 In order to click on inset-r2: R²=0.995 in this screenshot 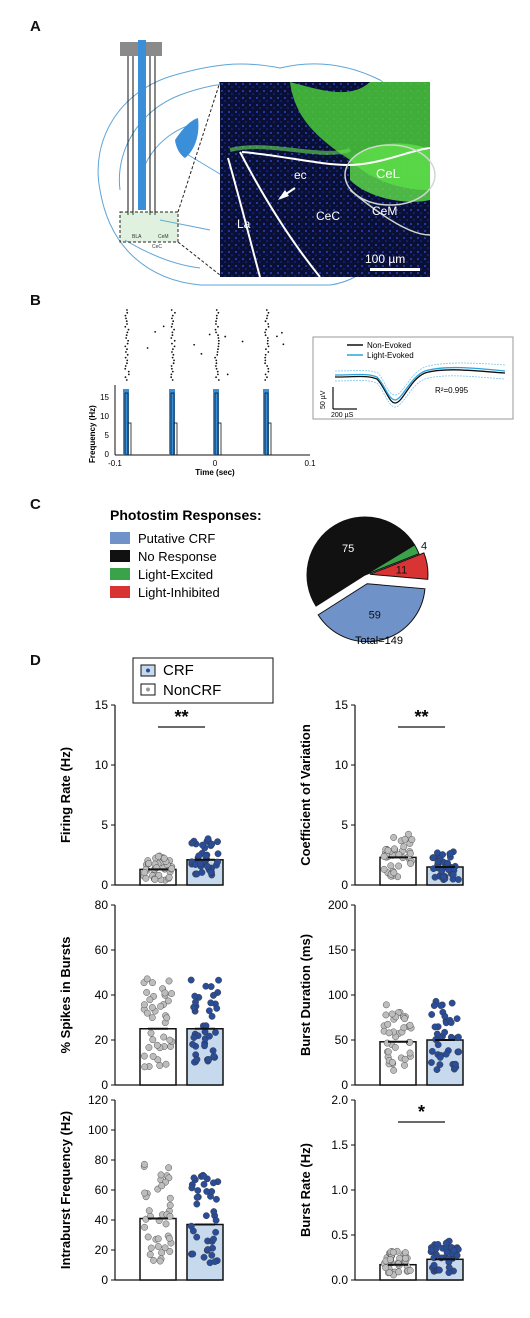, I will do `click(452, 390)`.